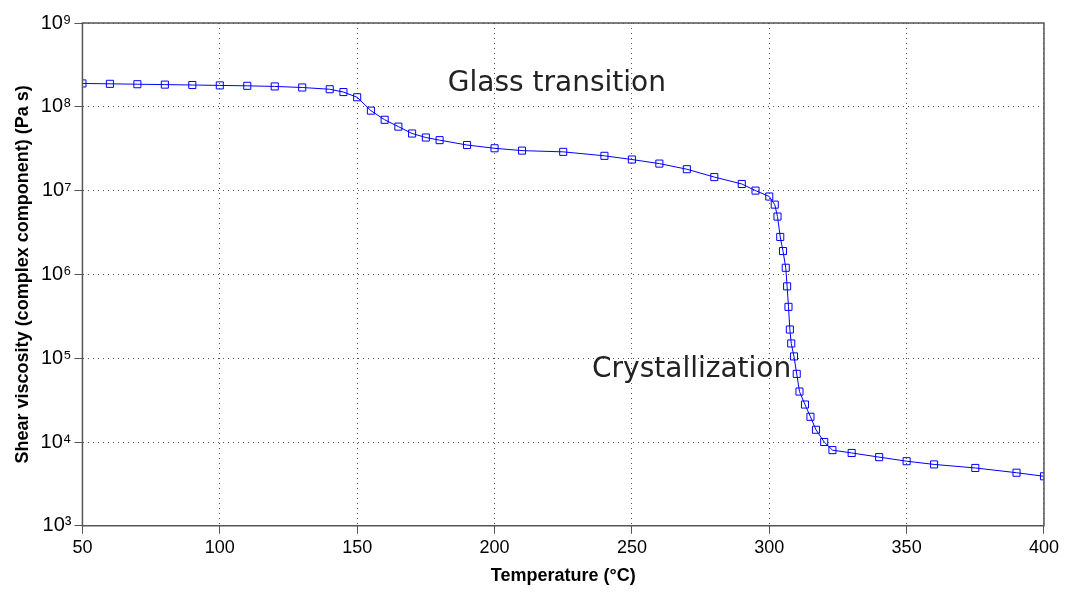 This screenshot has width=1070, height=599. What do you see at coordinates (56, 440) in the screenshot?
I see `y-tick-label: 10⁴` at bounding box center [56, 440].